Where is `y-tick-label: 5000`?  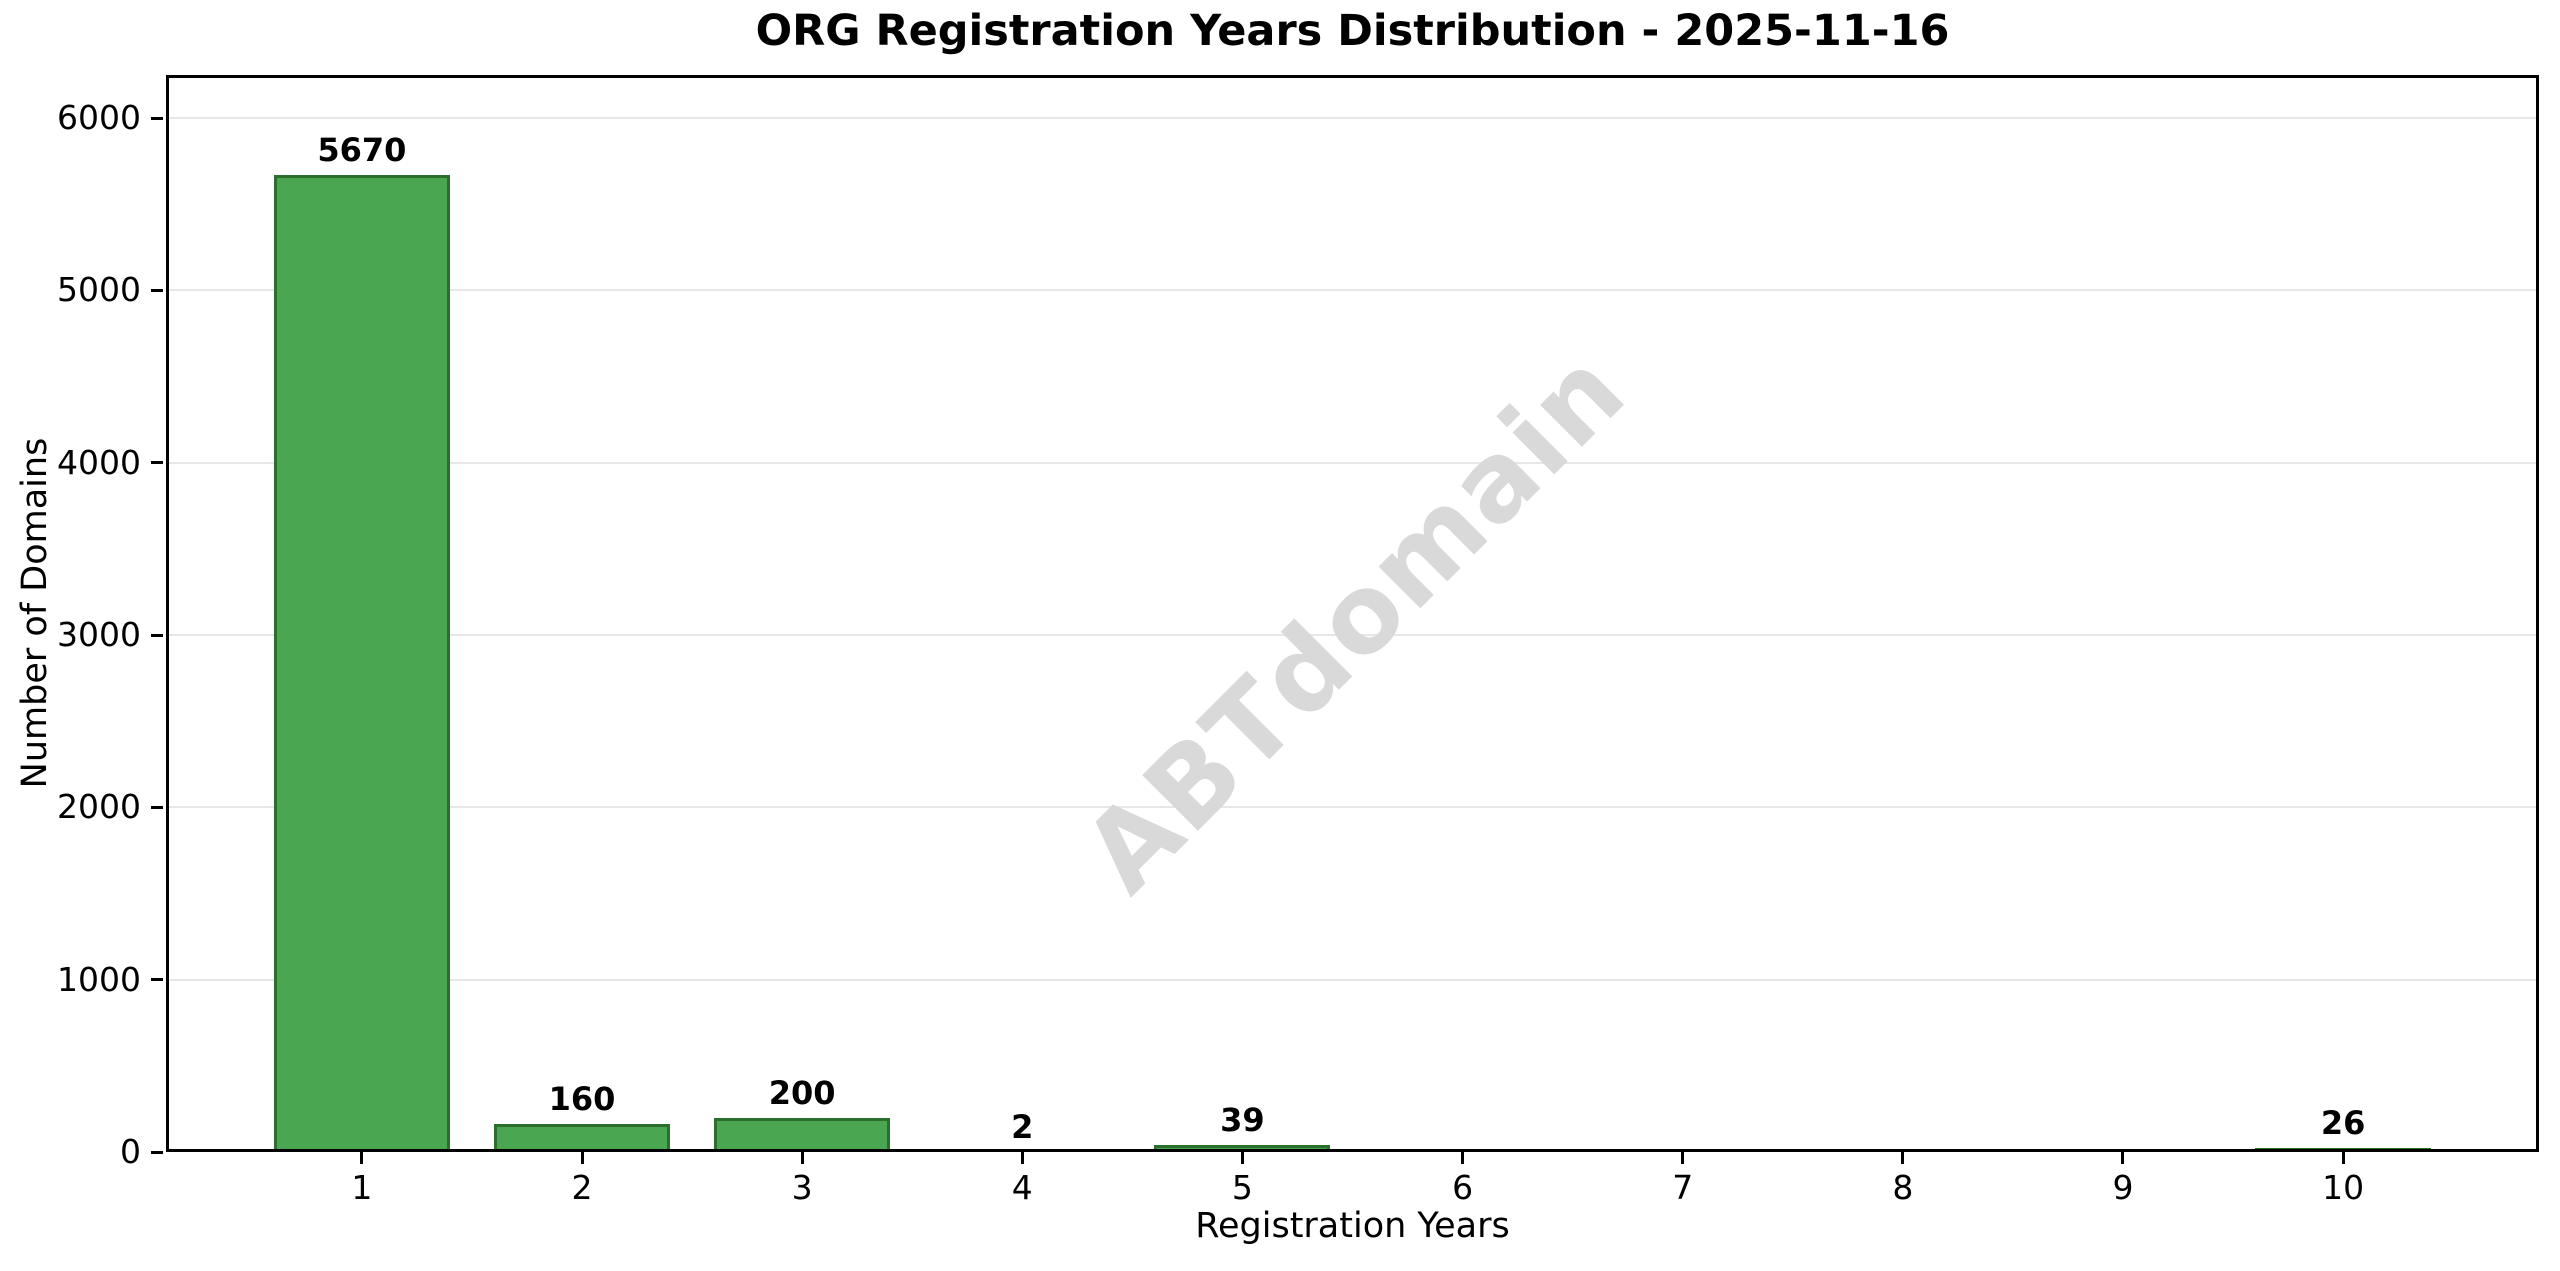 y-tick-label: 5000 is located at coordinates (99, 290).